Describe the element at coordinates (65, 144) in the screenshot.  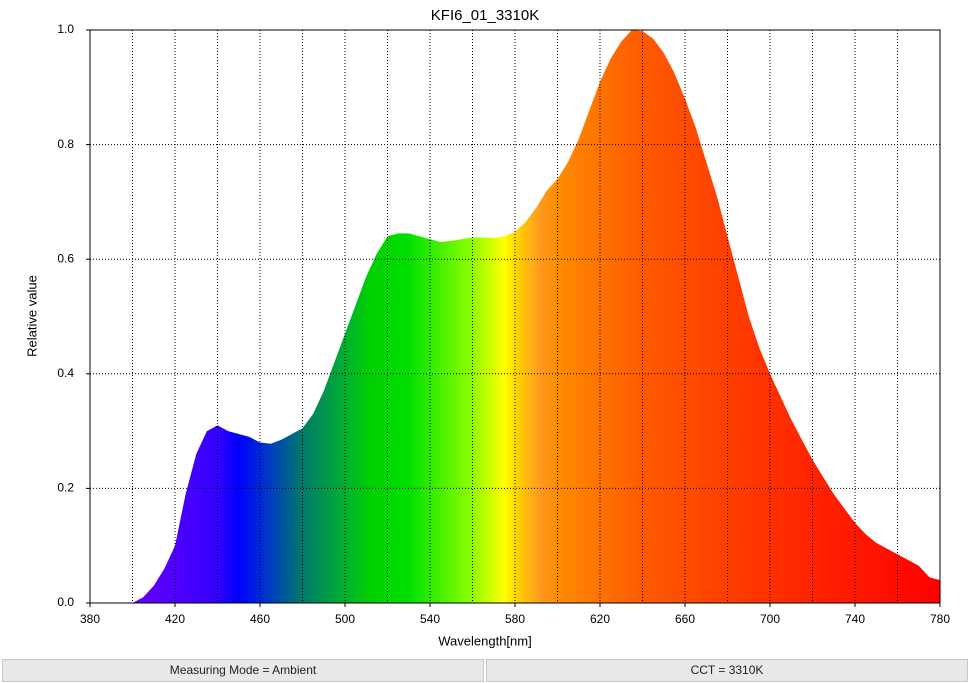
I see `y-tick-label: 0.8` at that location.